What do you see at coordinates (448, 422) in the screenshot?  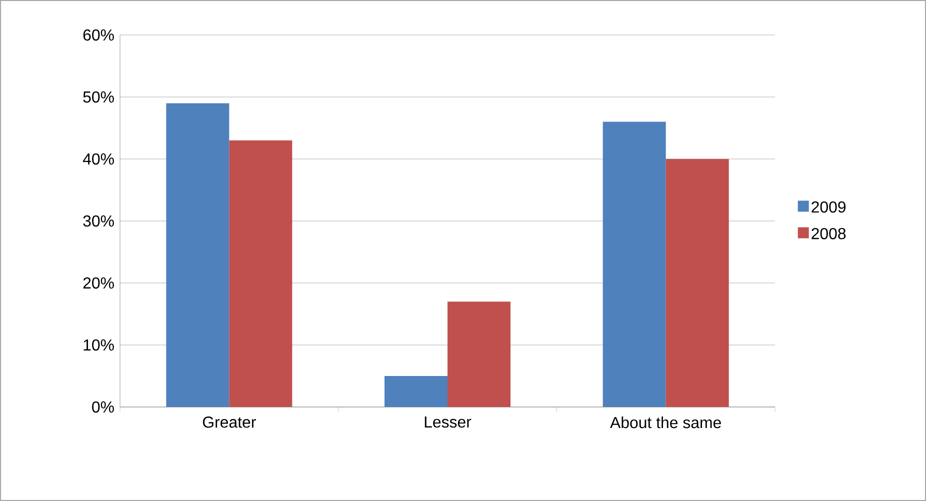 I see `x-tick-label: Lesser` at bounding box center [448, 422].